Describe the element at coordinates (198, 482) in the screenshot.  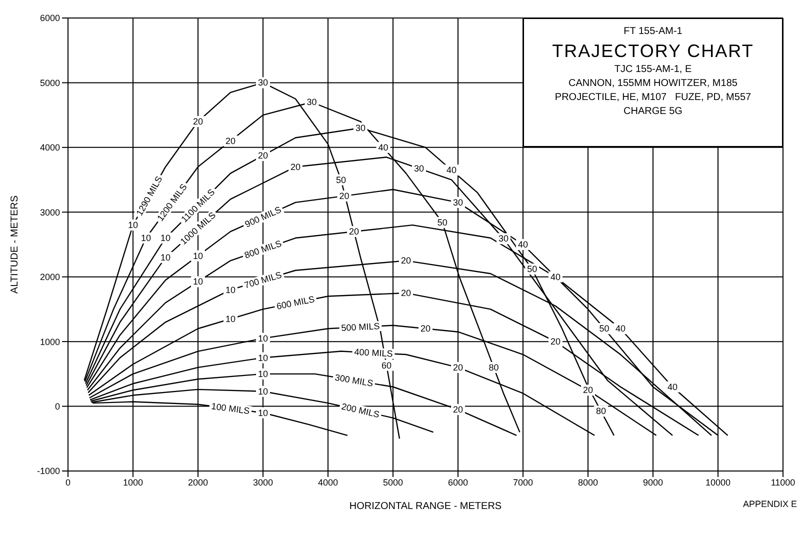
I see `x-tick-label: 2000` at that location.